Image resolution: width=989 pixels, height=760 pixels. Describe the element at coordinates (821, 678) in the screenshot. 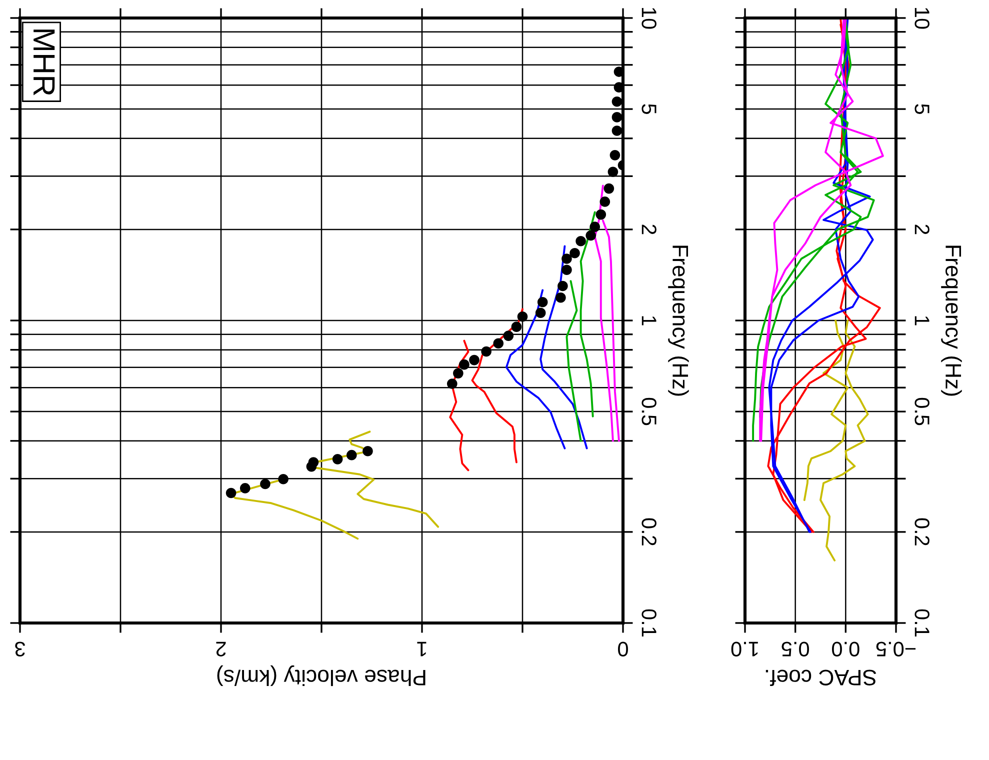

I see `x-axis-title: SPAC coef.` at that location.